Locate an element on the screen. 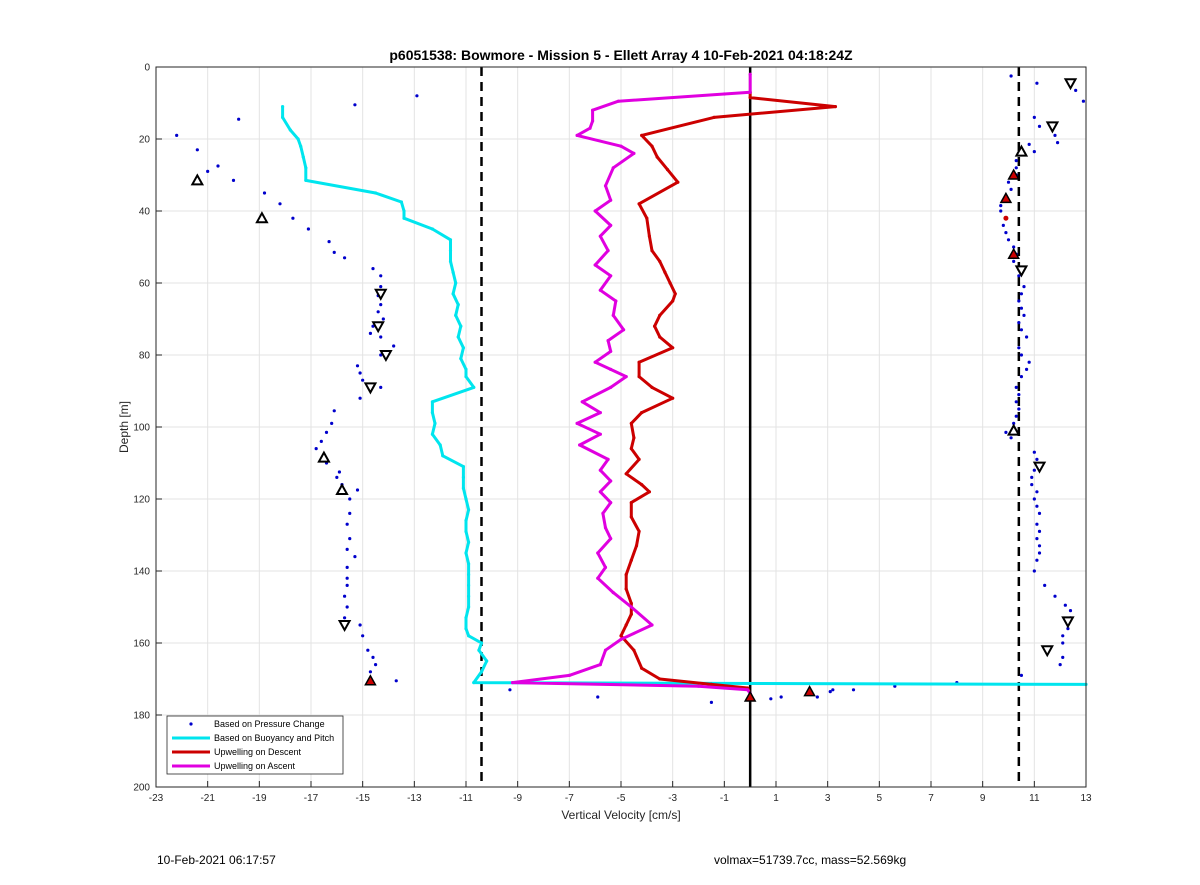 Image resolution: width=1200 pixels, height=885 pixels. x-tick-label: -15 is located at coordinates (362, 798).